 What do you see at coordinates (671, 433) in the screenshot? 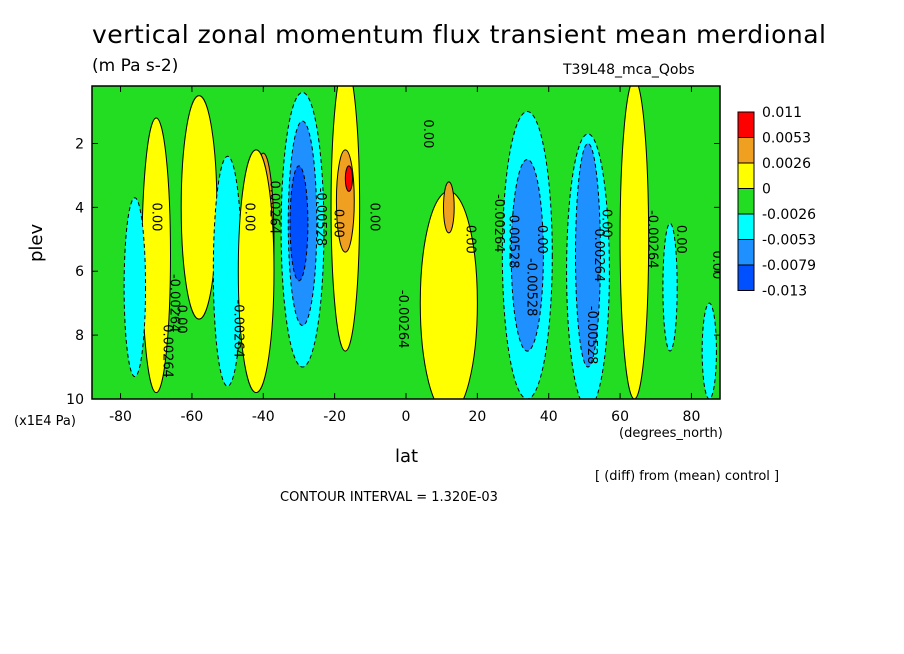
I see `x-axis-units: (degrees_north)` at bounding box center [671, 433].